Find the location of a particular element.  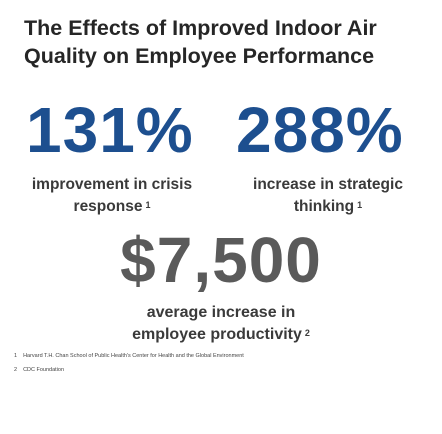

footnote-text: CDC Foundation is located at coordinates (44, 370).